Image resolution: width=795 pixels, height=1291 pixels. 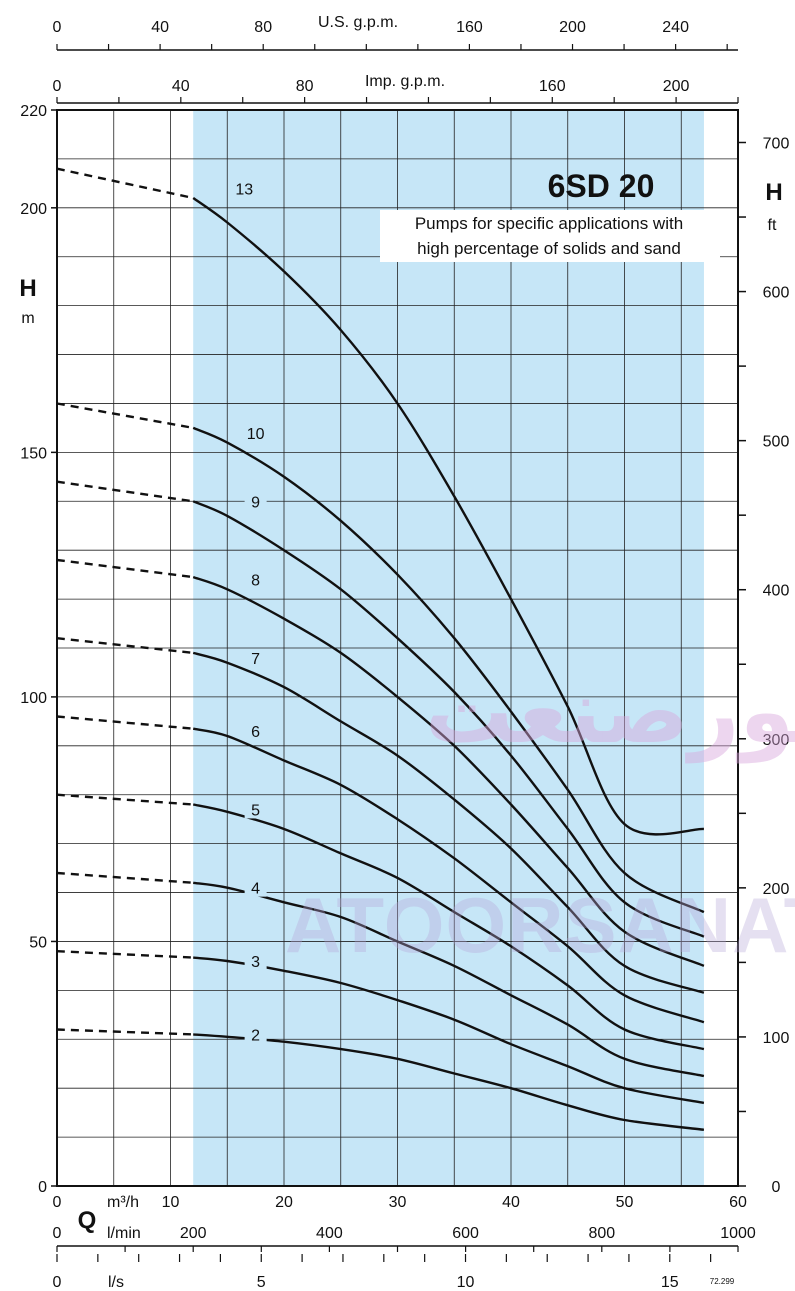 I want to click on x-lmin-tick-label: 800, so click(x=601, y=1233).